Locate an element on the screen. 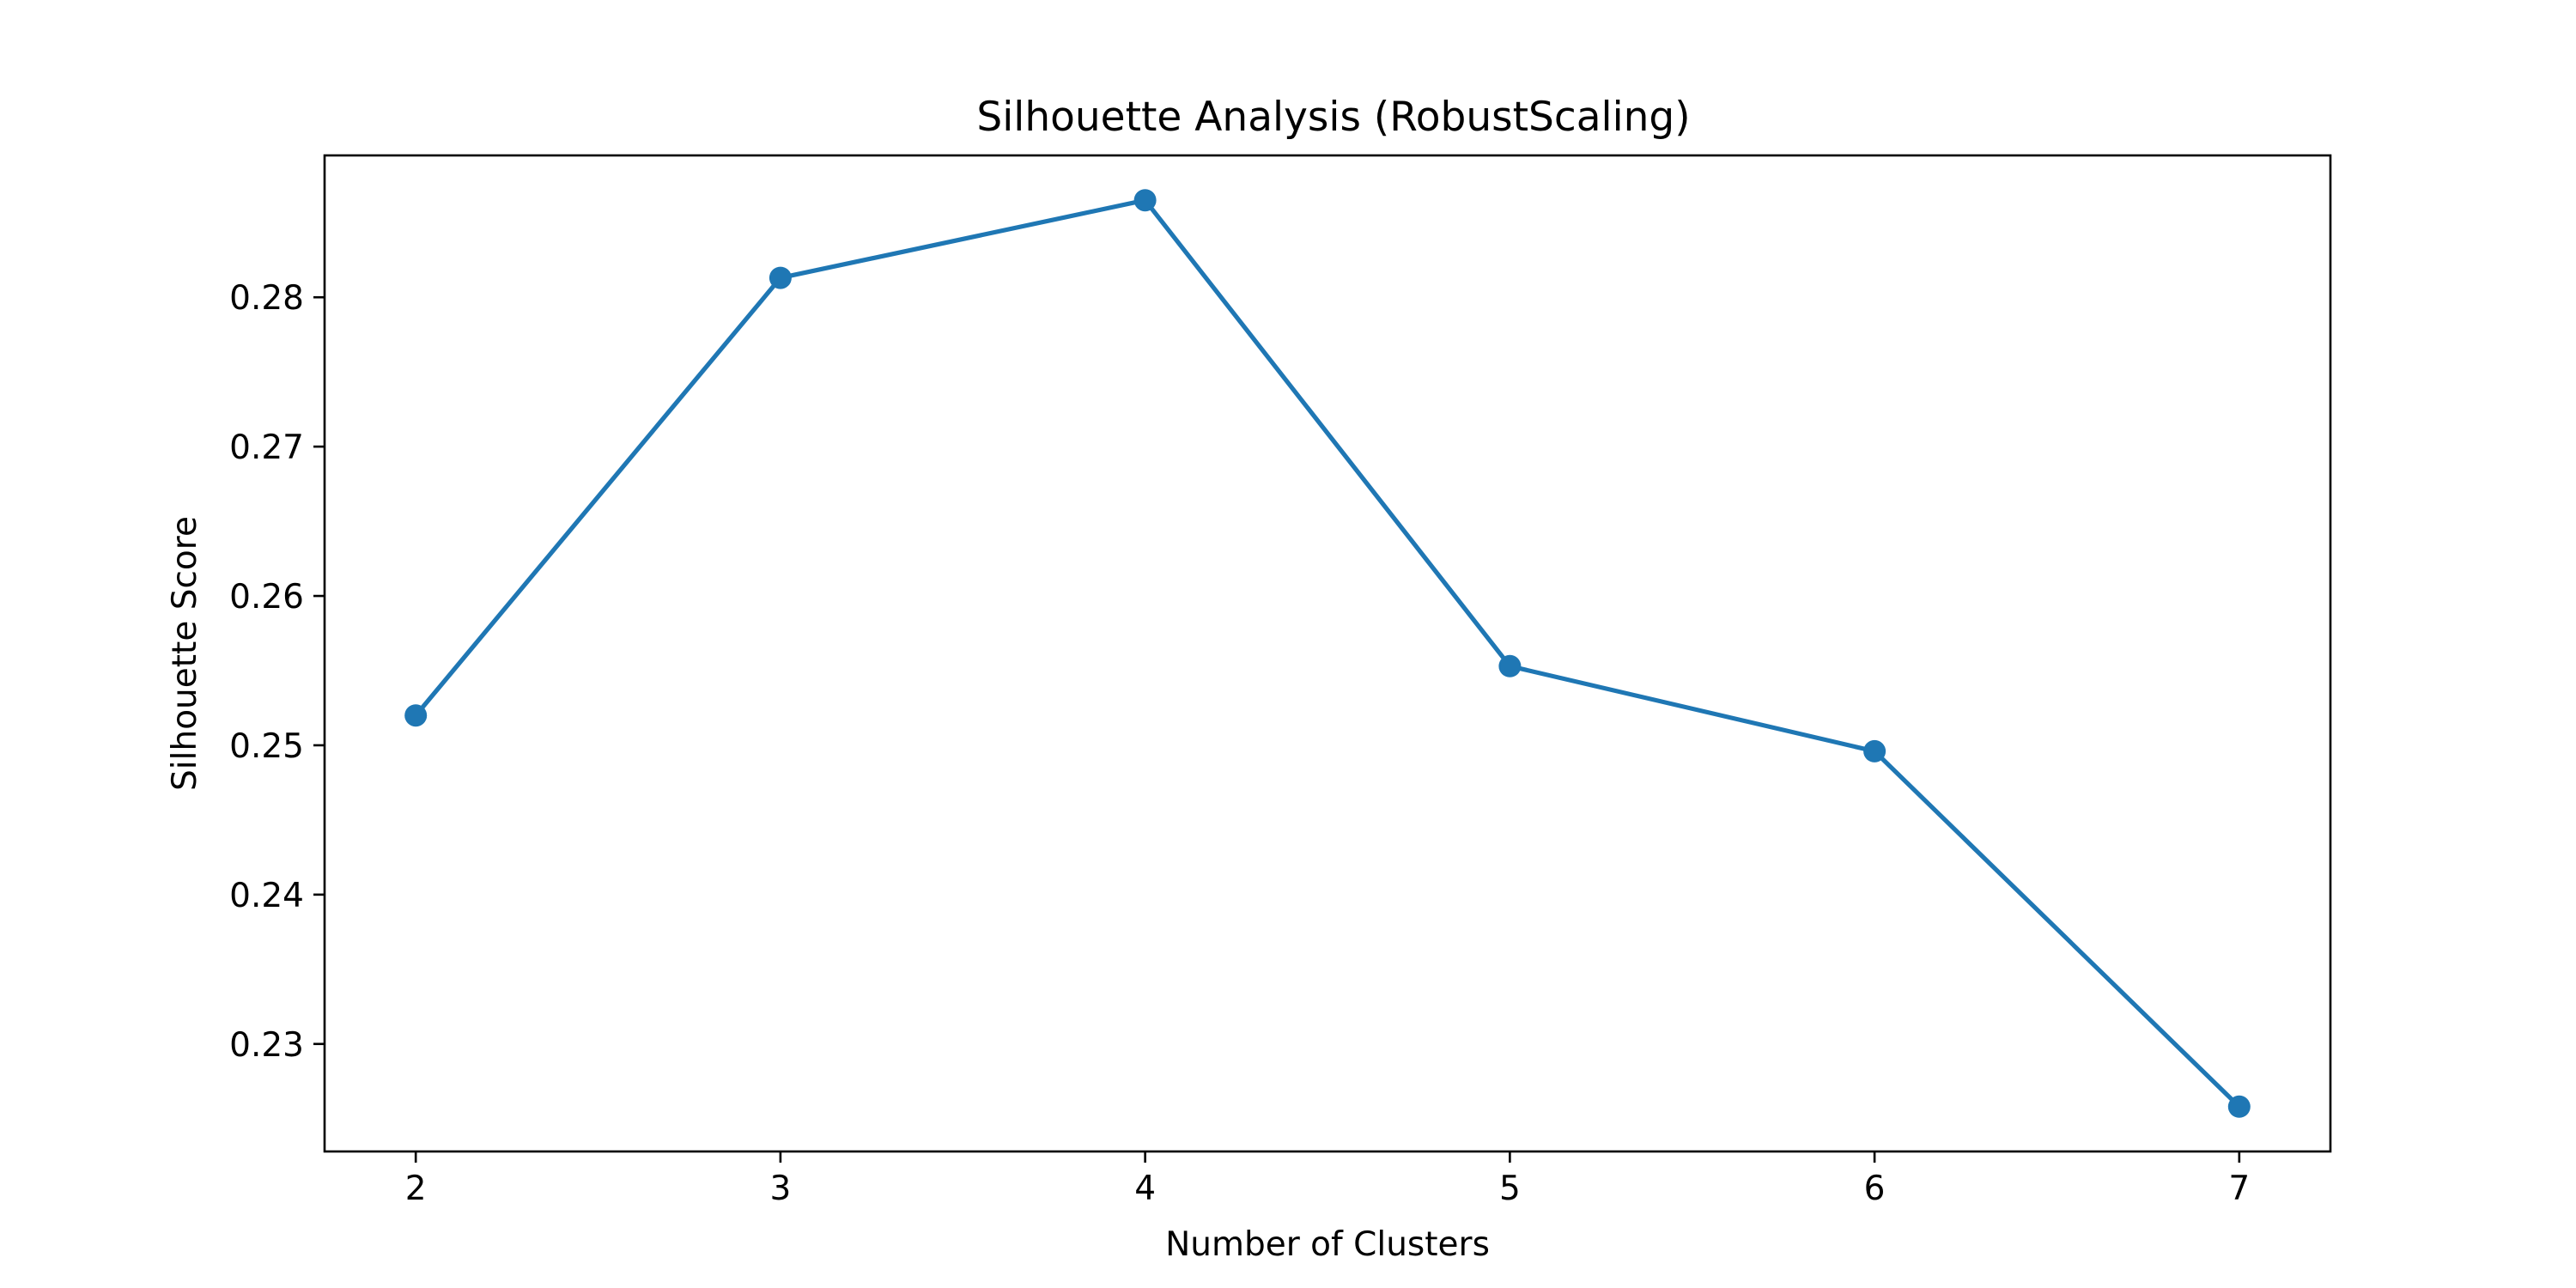 The image size is (2576, 1288). y-tick-label: 0.24 is located at coordinates (266, 896).